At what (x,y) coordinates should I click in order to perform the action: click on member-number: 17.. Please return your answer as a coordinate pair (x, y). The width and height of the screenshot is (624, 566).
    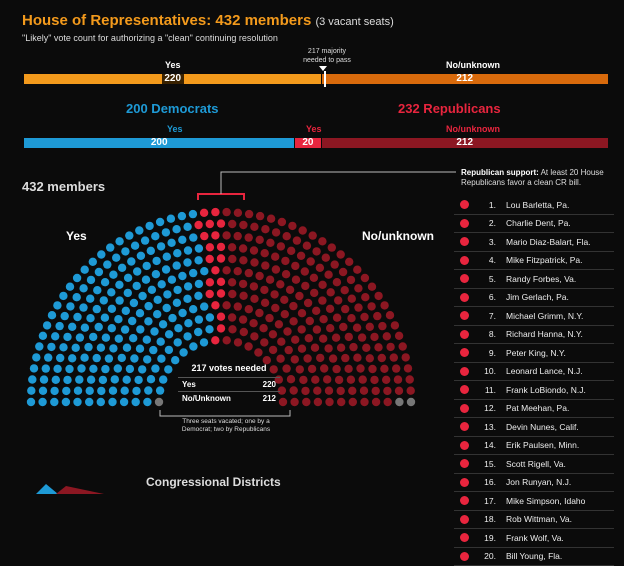
    Looking at the image, I should click on (487, 501).